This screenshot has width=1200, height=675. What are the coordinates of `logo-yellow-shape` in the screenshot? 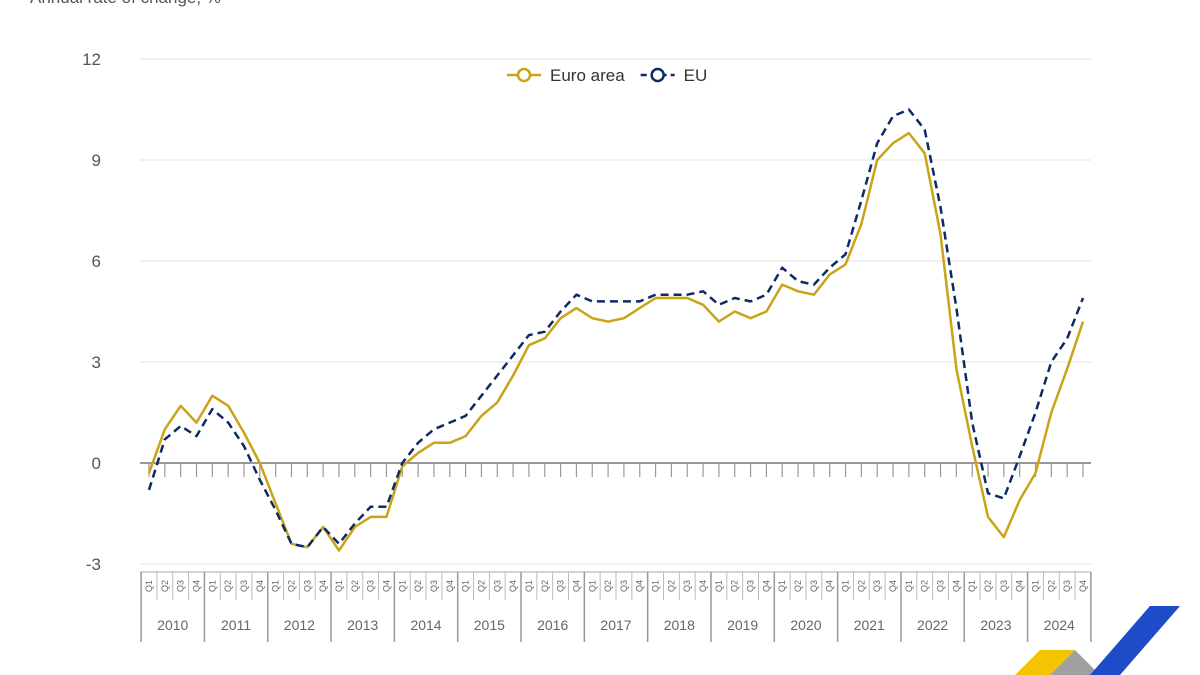 It's located at (1045, 662).